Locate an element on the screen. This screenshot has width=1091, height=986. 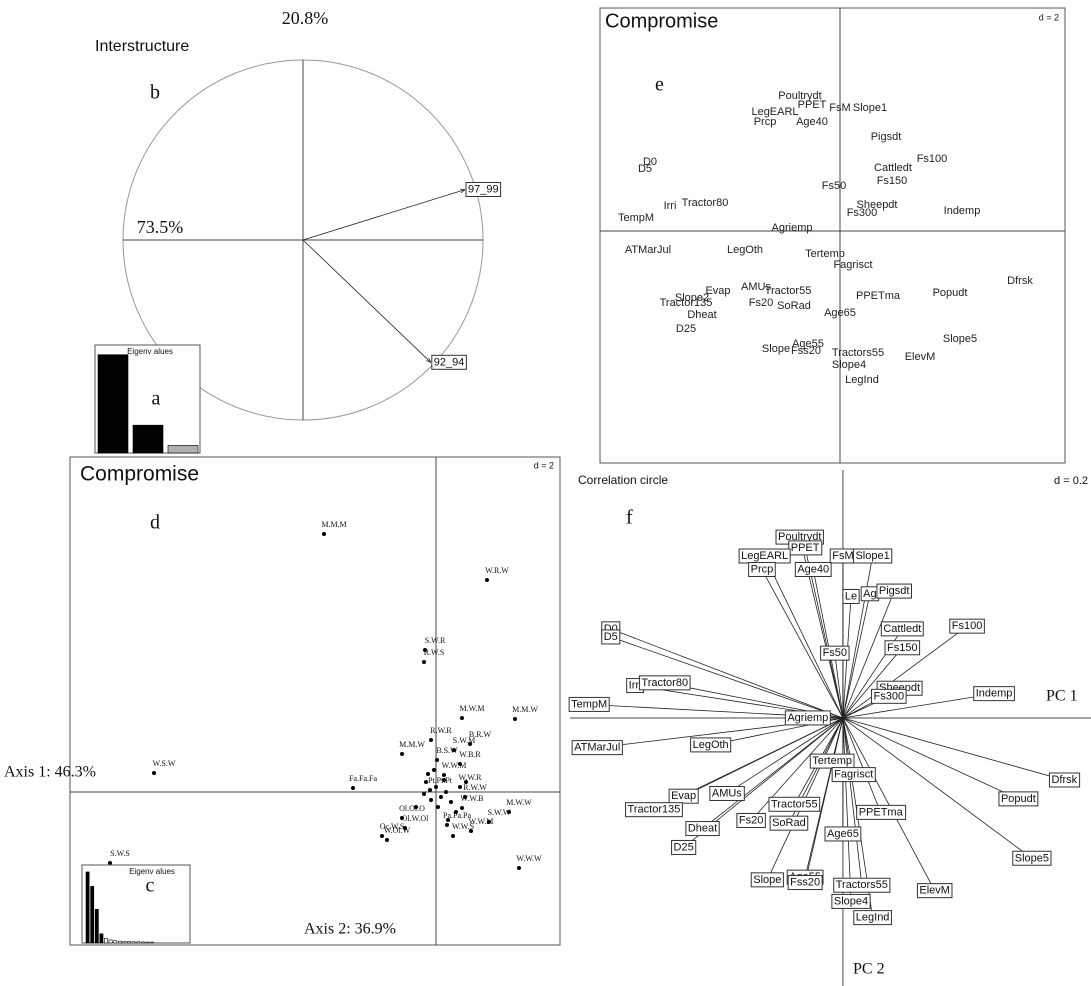
point-label: W.R.W is located at coordinates (497, 570).